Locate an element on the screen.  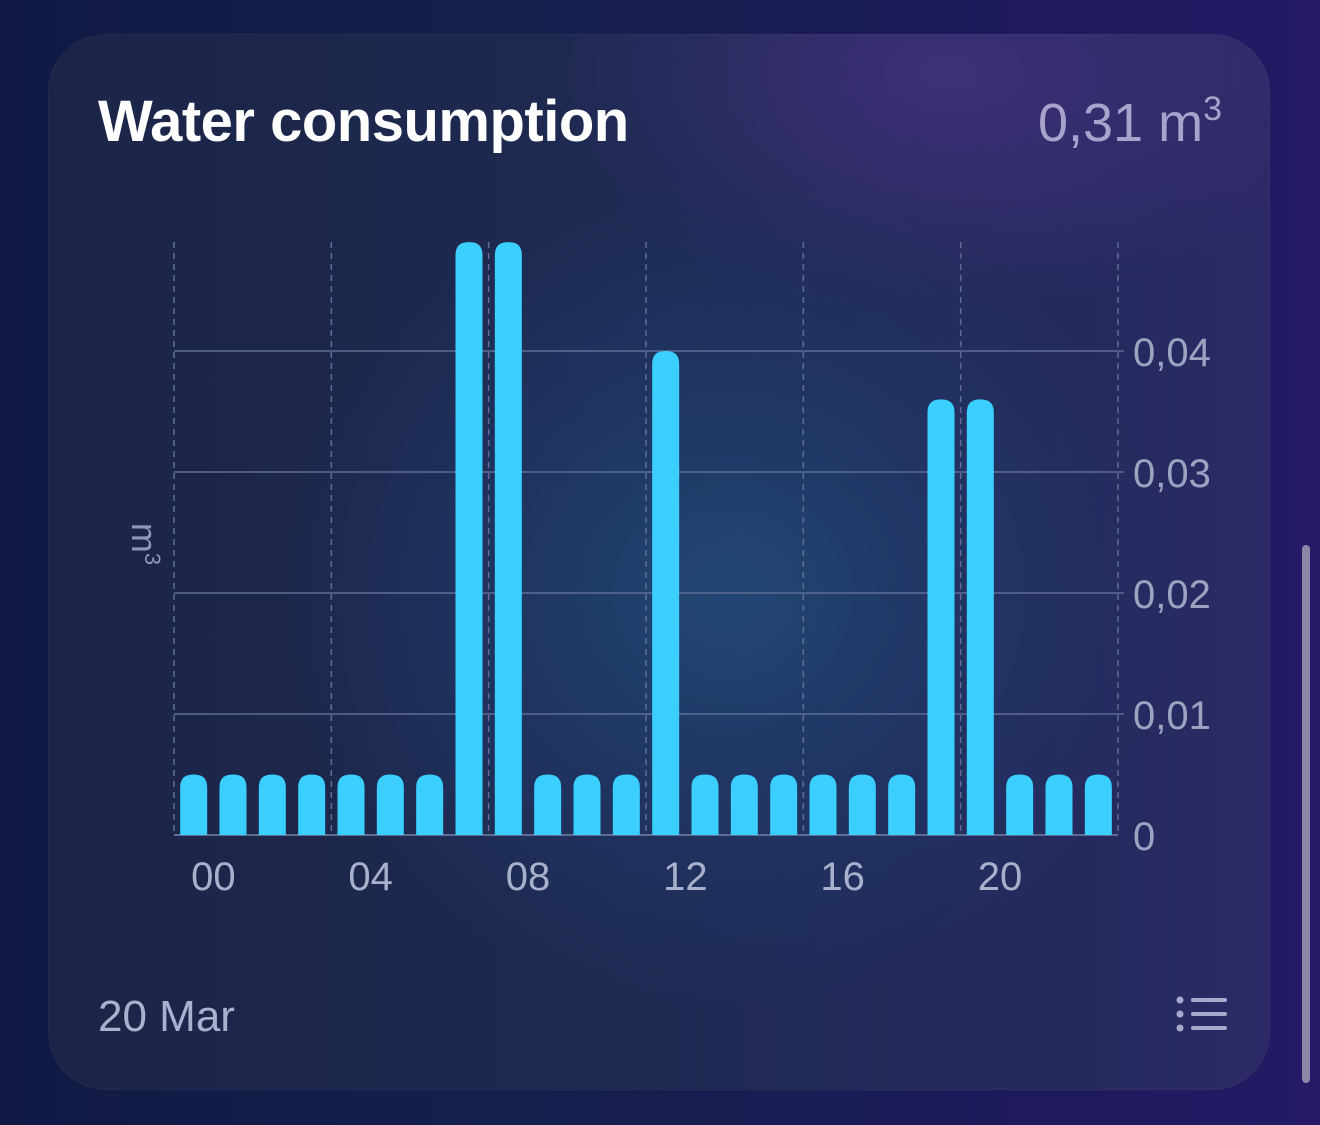
x-tick-label: 16 is located at coordinates (842, 877).